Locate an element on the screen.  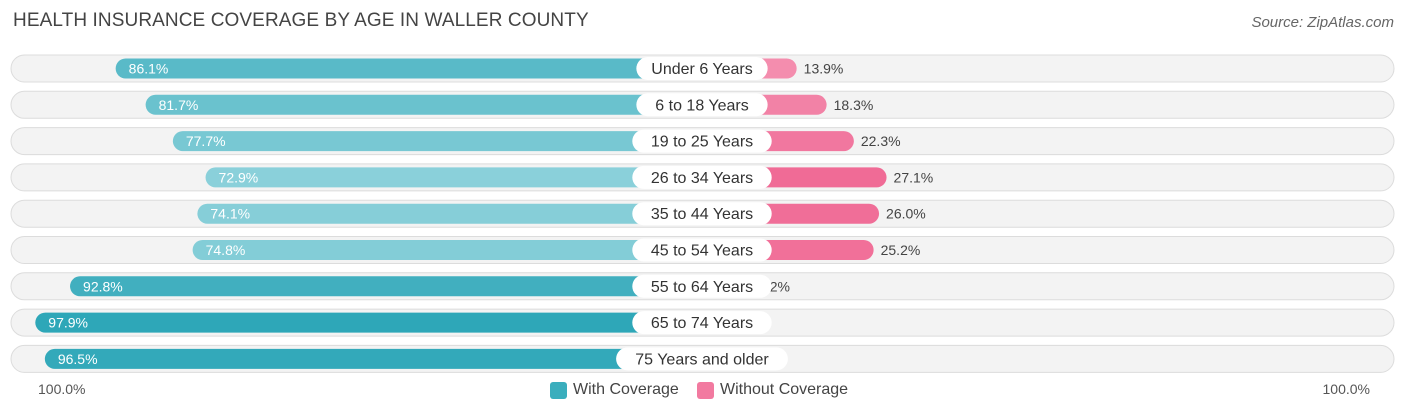
legend-item-without-coverage: Without Coverage is located at coordinates (772, 390).